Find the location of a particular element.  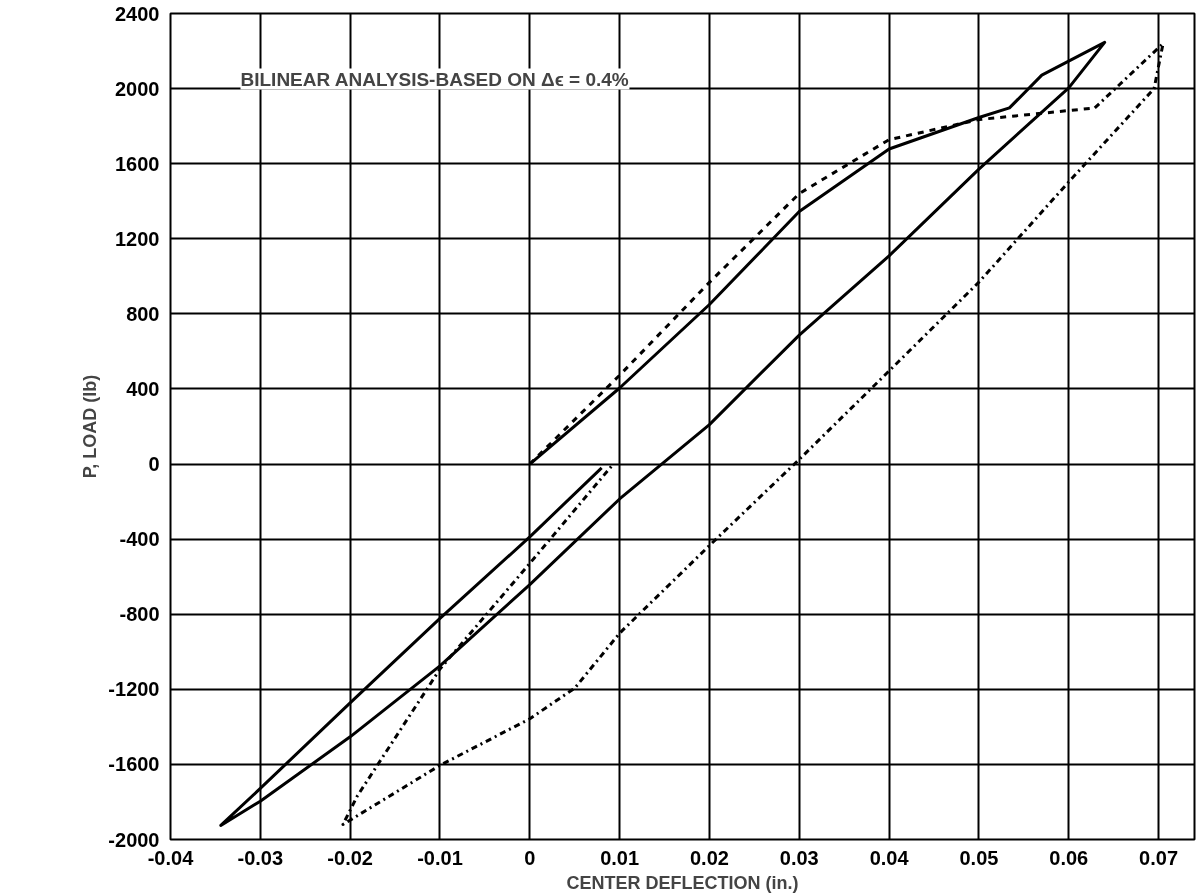

y-tick-label: 800 is located at coordinates (143, 313).